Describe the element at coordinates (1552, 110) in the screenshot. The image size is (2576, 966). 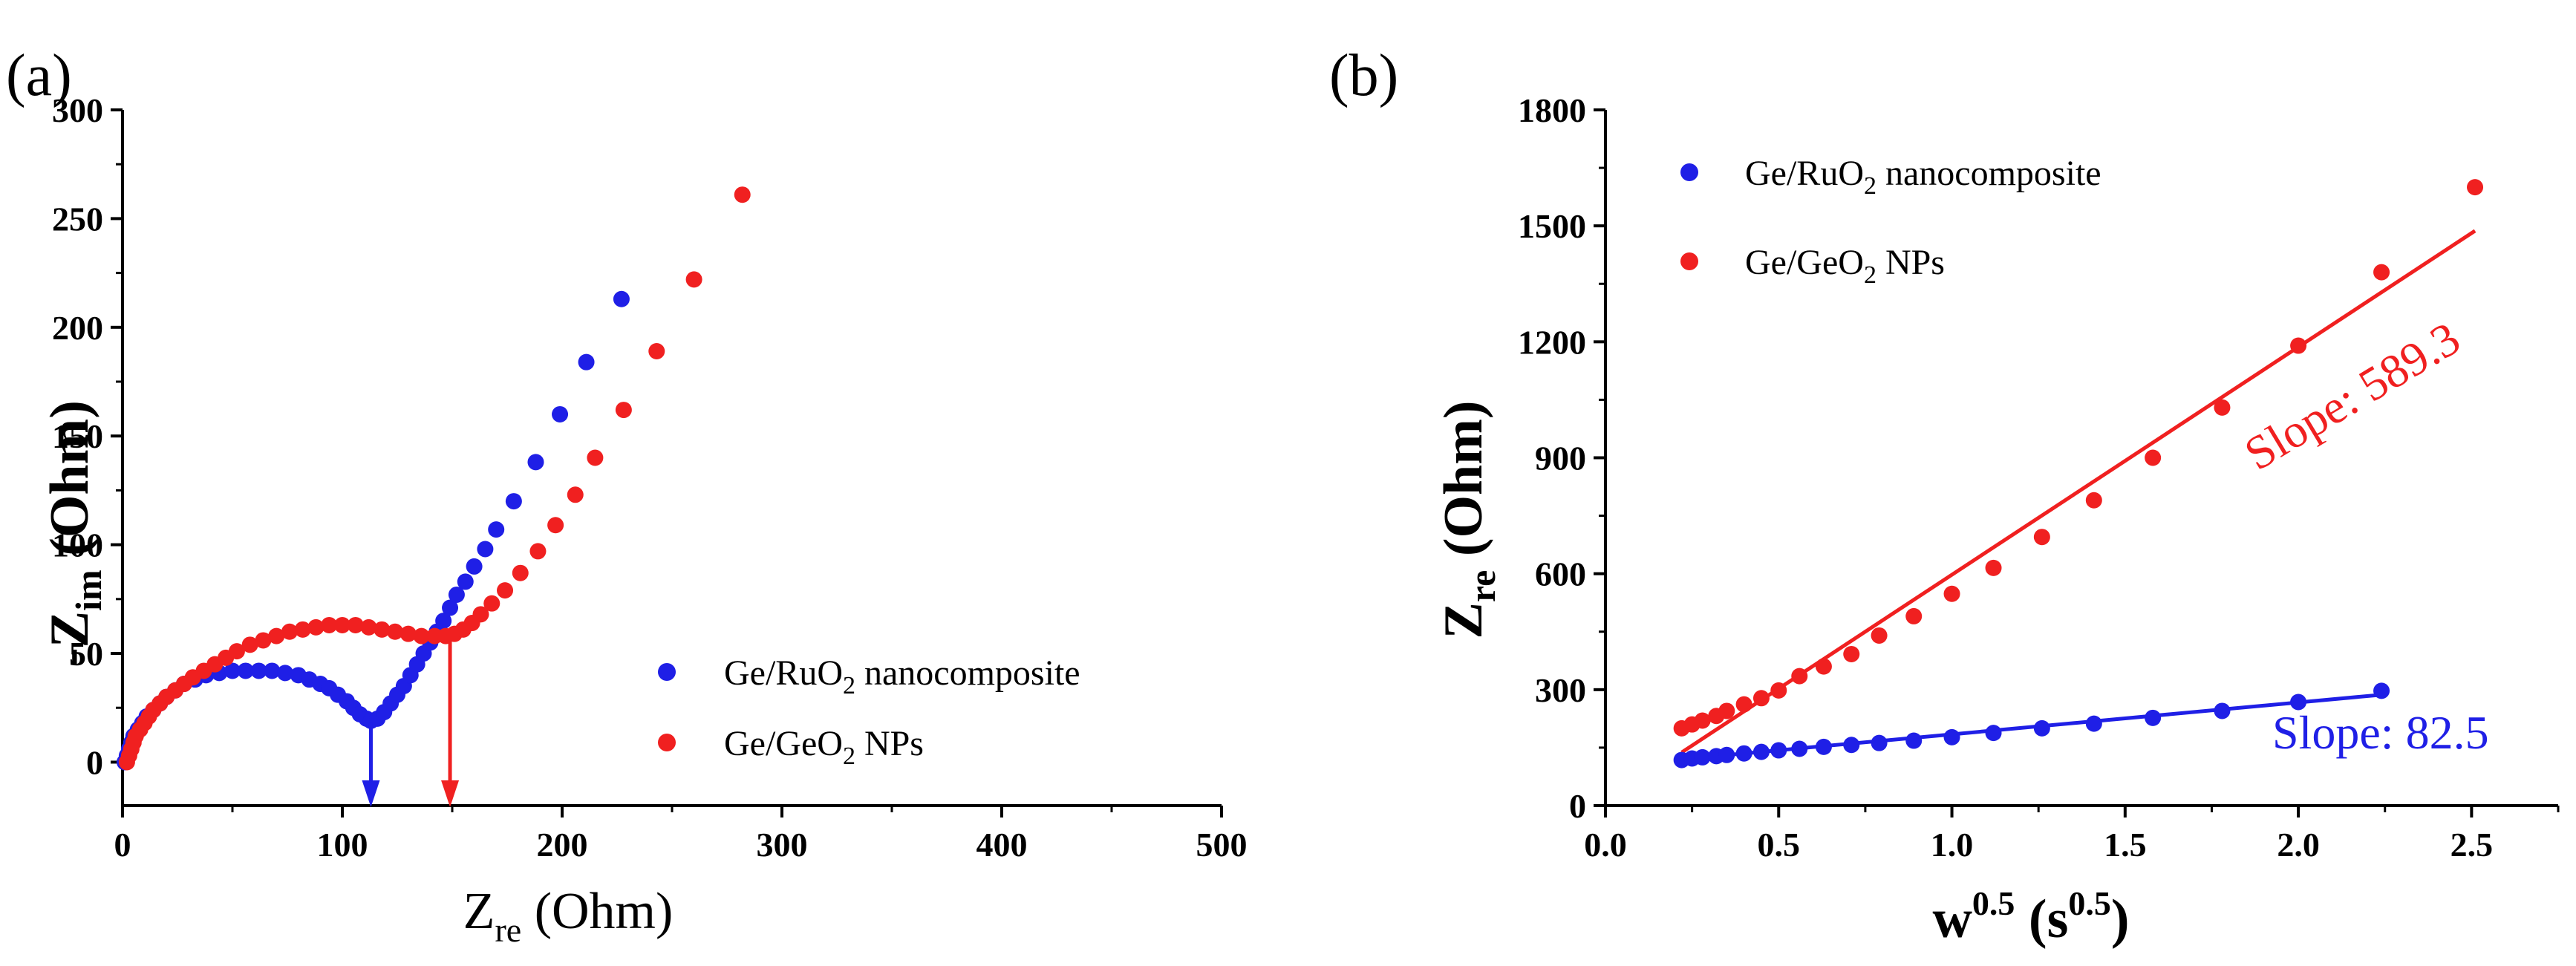
I see `chart-b-y-tick-label: 1800` at that location.